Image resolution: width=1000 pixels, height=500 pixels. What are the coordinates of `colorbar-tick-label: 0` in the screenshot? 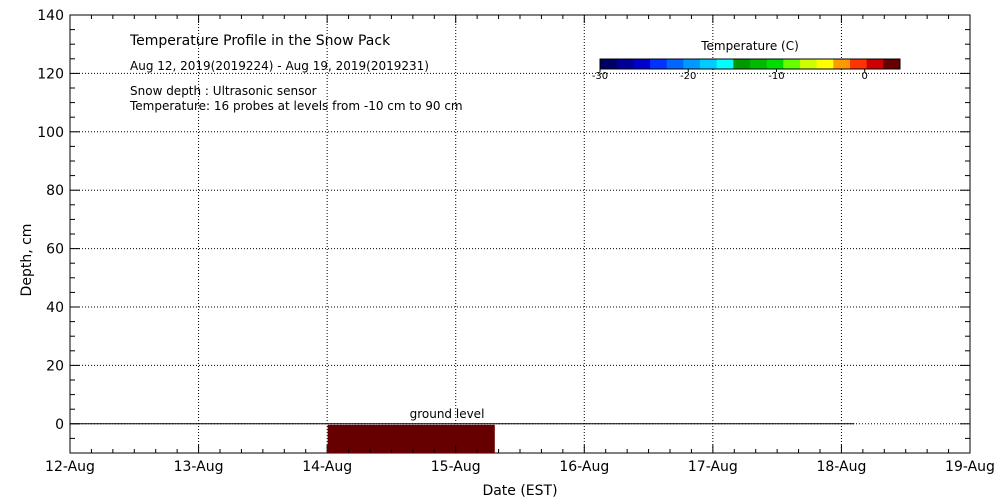 It's located at (865, 76).